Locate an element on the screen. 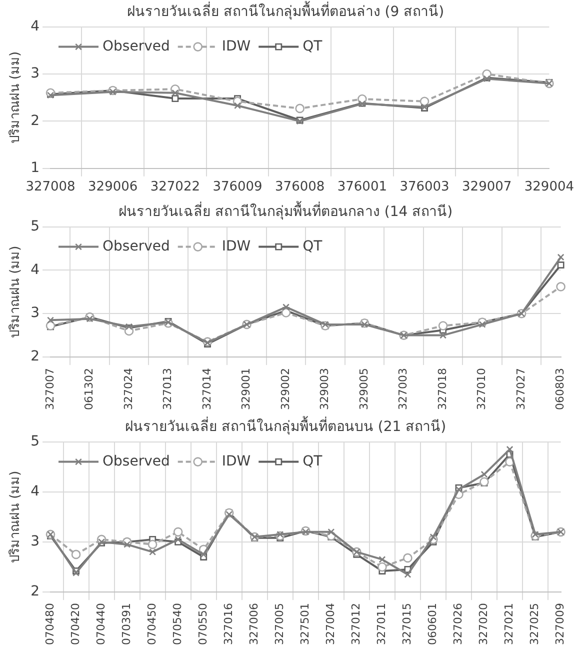 Image resolution: width=577 pixels, height=650 pixels. x-tick-label: 327021 is located at coordinates (509, 624).